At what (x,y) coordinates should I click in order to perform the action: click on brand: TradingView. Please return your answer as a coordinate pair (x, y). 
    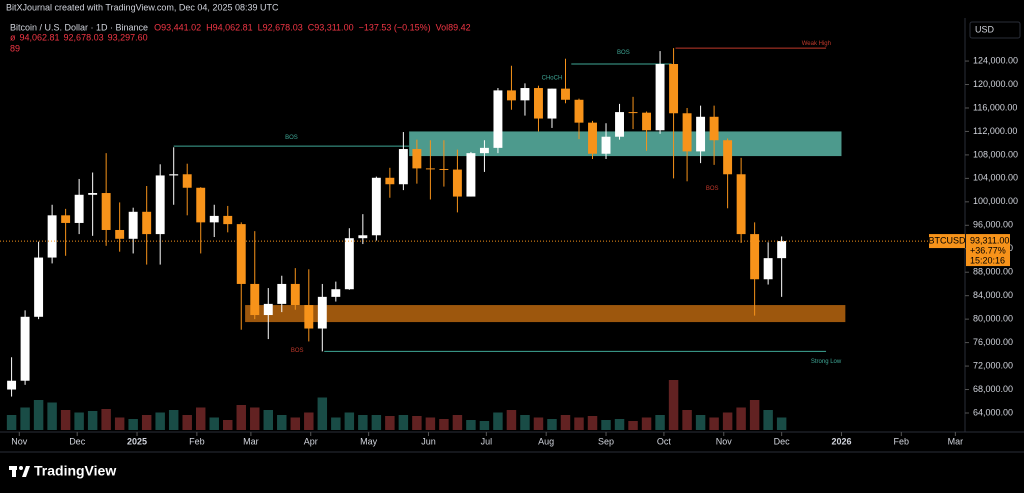
    Looking at the image, I should click on (75, 471).